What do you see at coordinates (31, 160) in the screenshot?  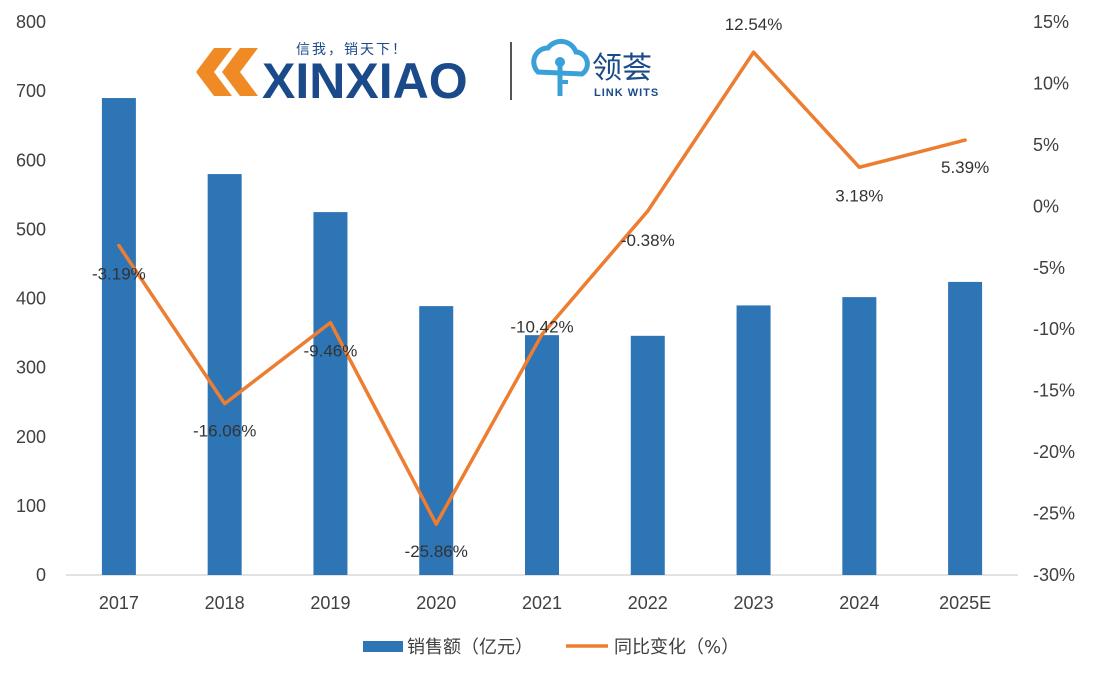 I see `y-left-tick-label: 600` at bounding box center [31, 160].